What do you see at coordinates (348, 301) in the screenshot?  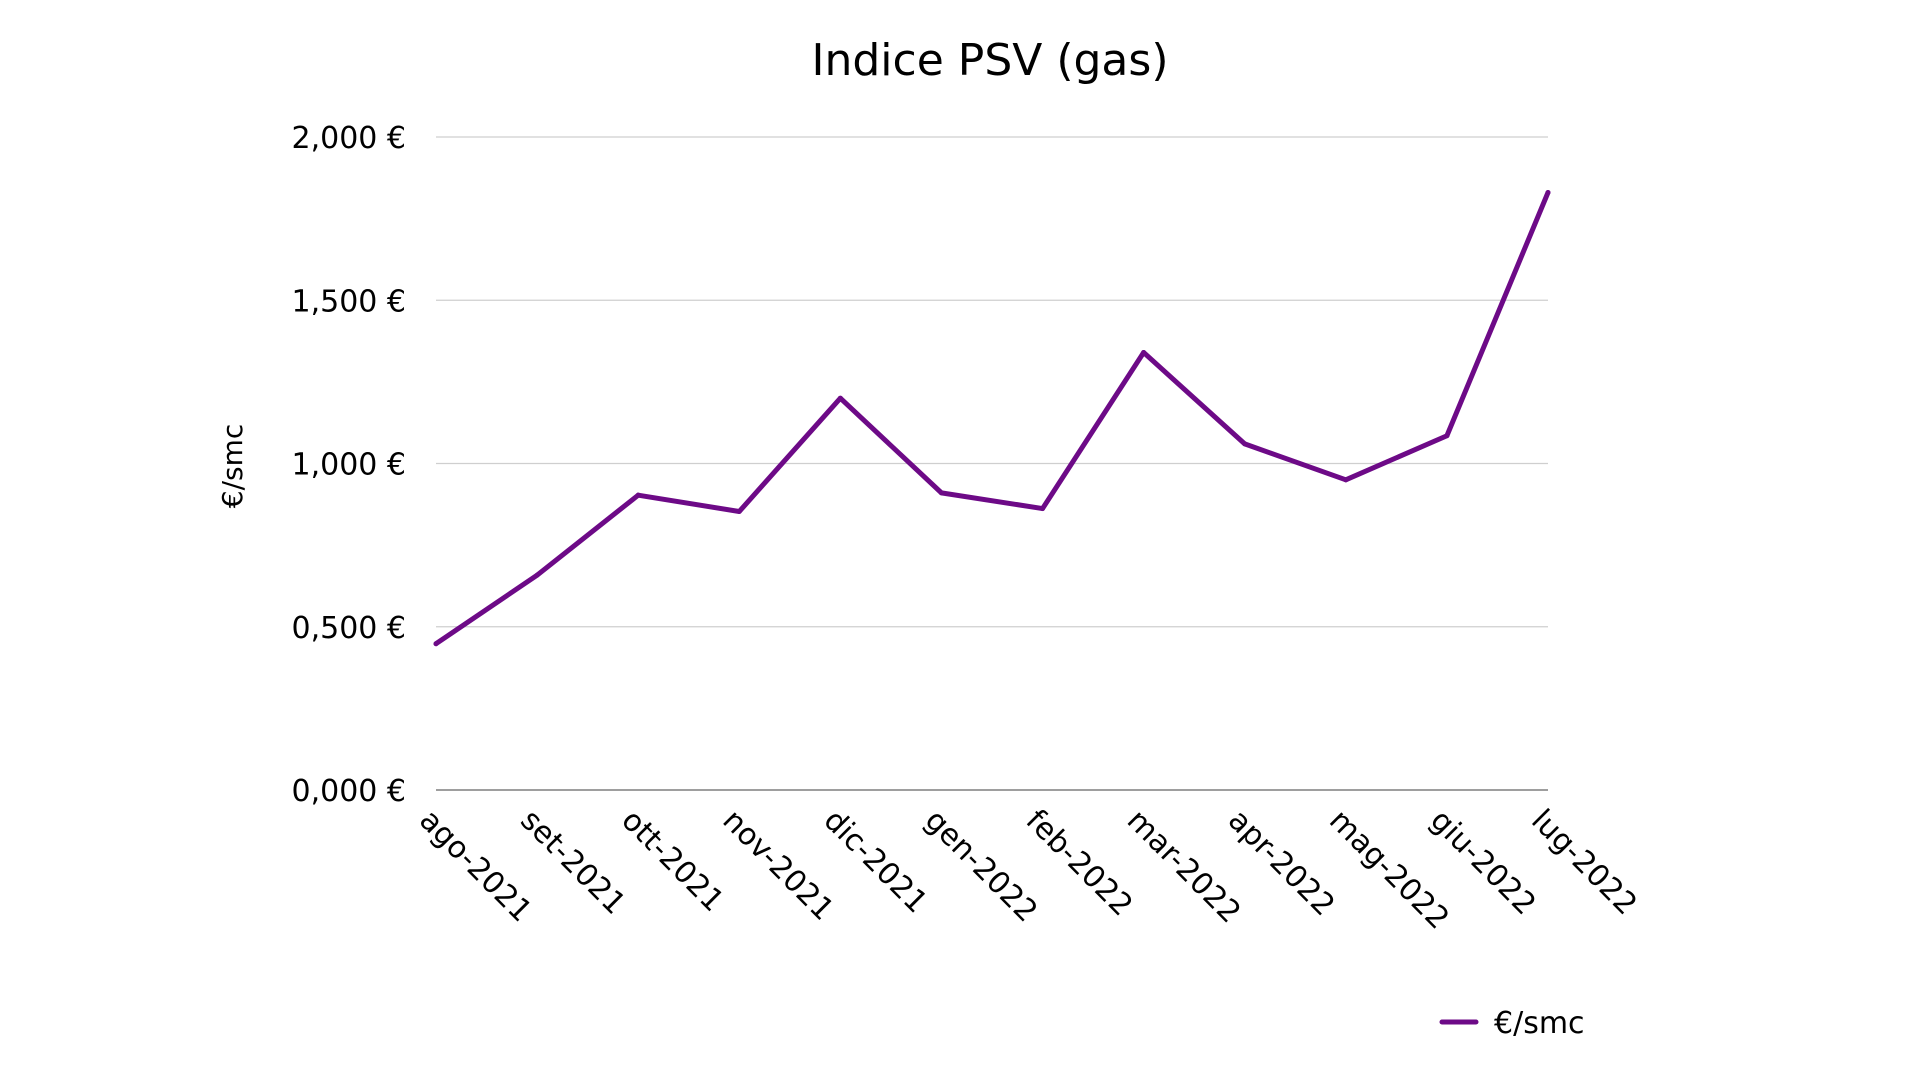 I see `y-tick-label: 1,500 €` at bounding box center [348, 301].